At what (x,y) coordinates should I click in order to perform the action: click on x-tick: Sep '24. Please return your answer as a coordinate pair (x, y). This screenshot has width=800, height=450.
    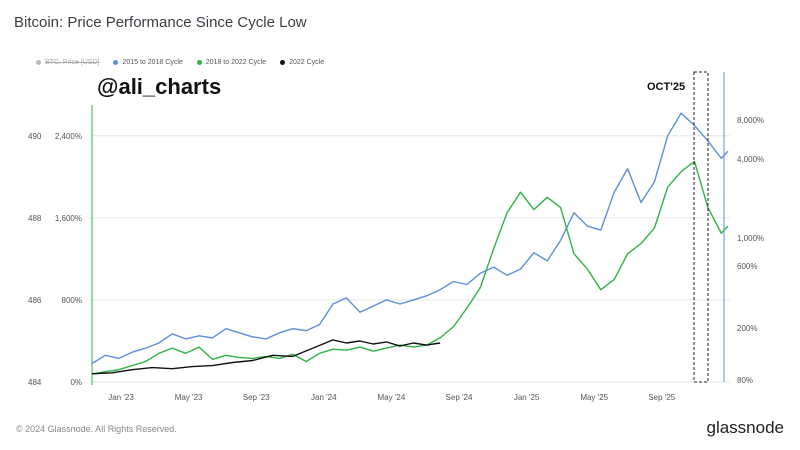
    Looking at the image, I should click on (459, 397).